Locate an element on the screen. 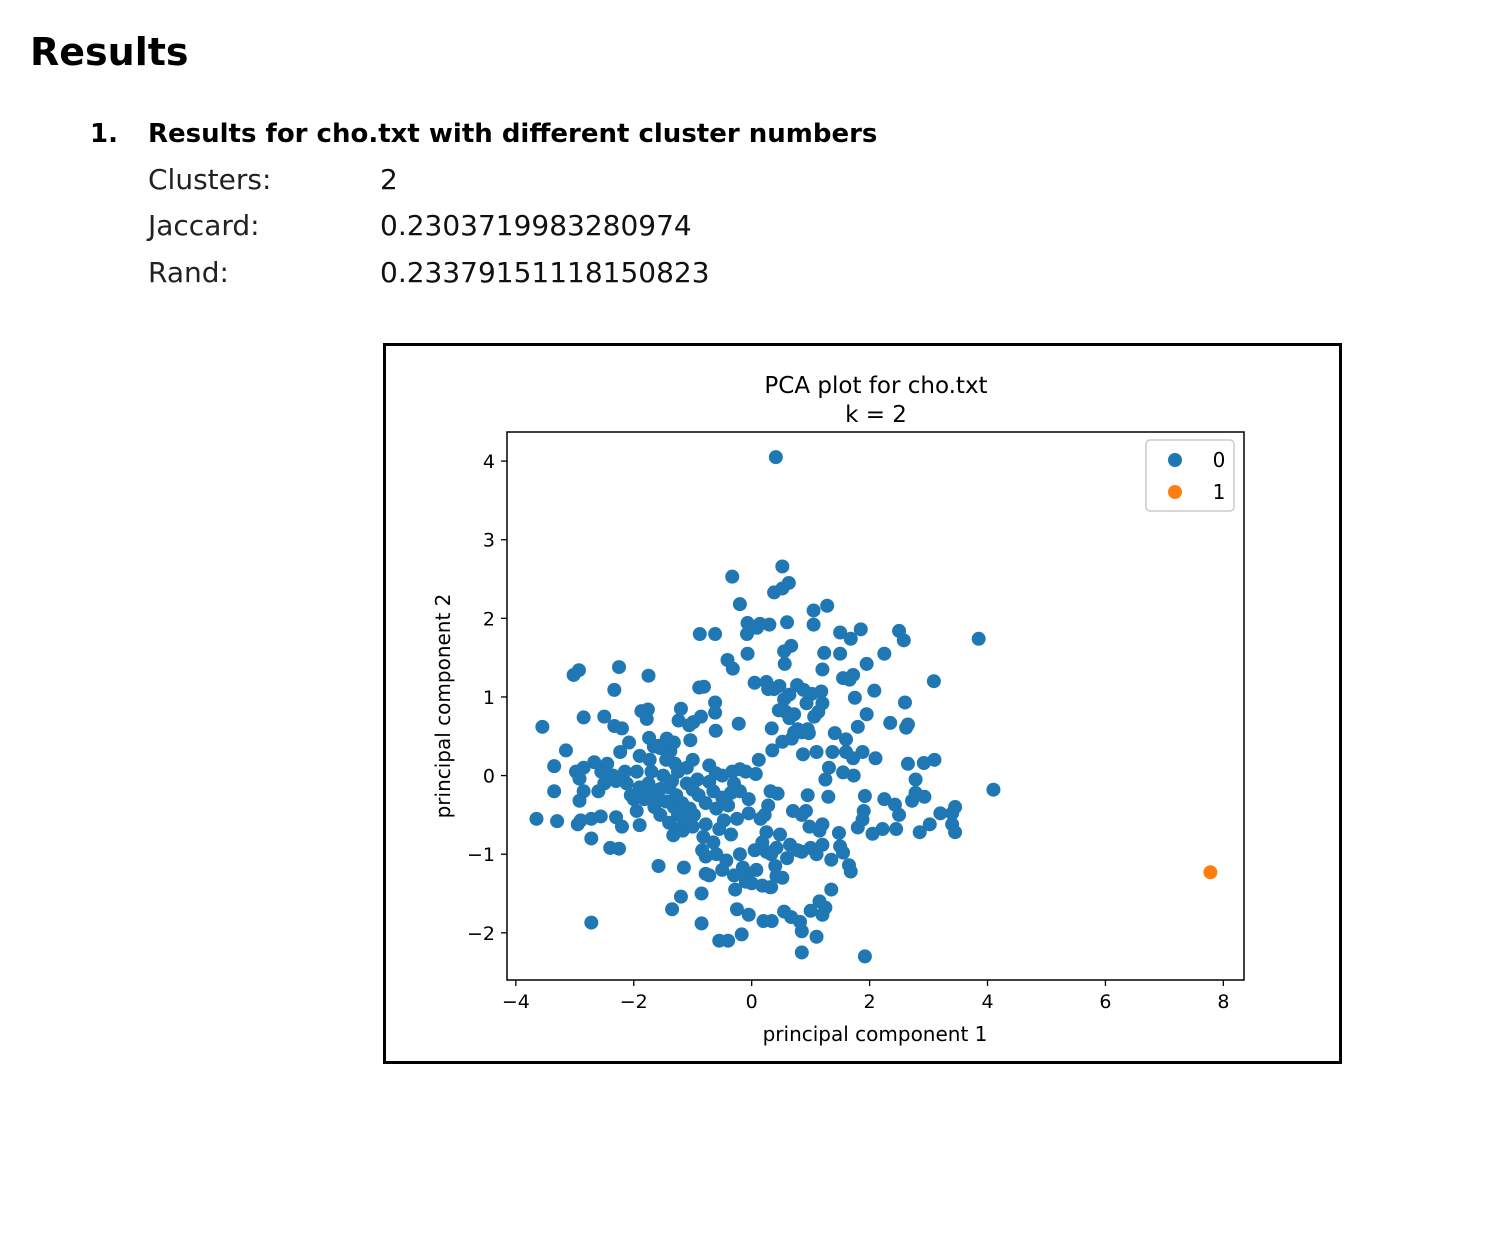 The image size is (1499, 1259). legend-label-1: 1 is located at coordinates (1219, 492).